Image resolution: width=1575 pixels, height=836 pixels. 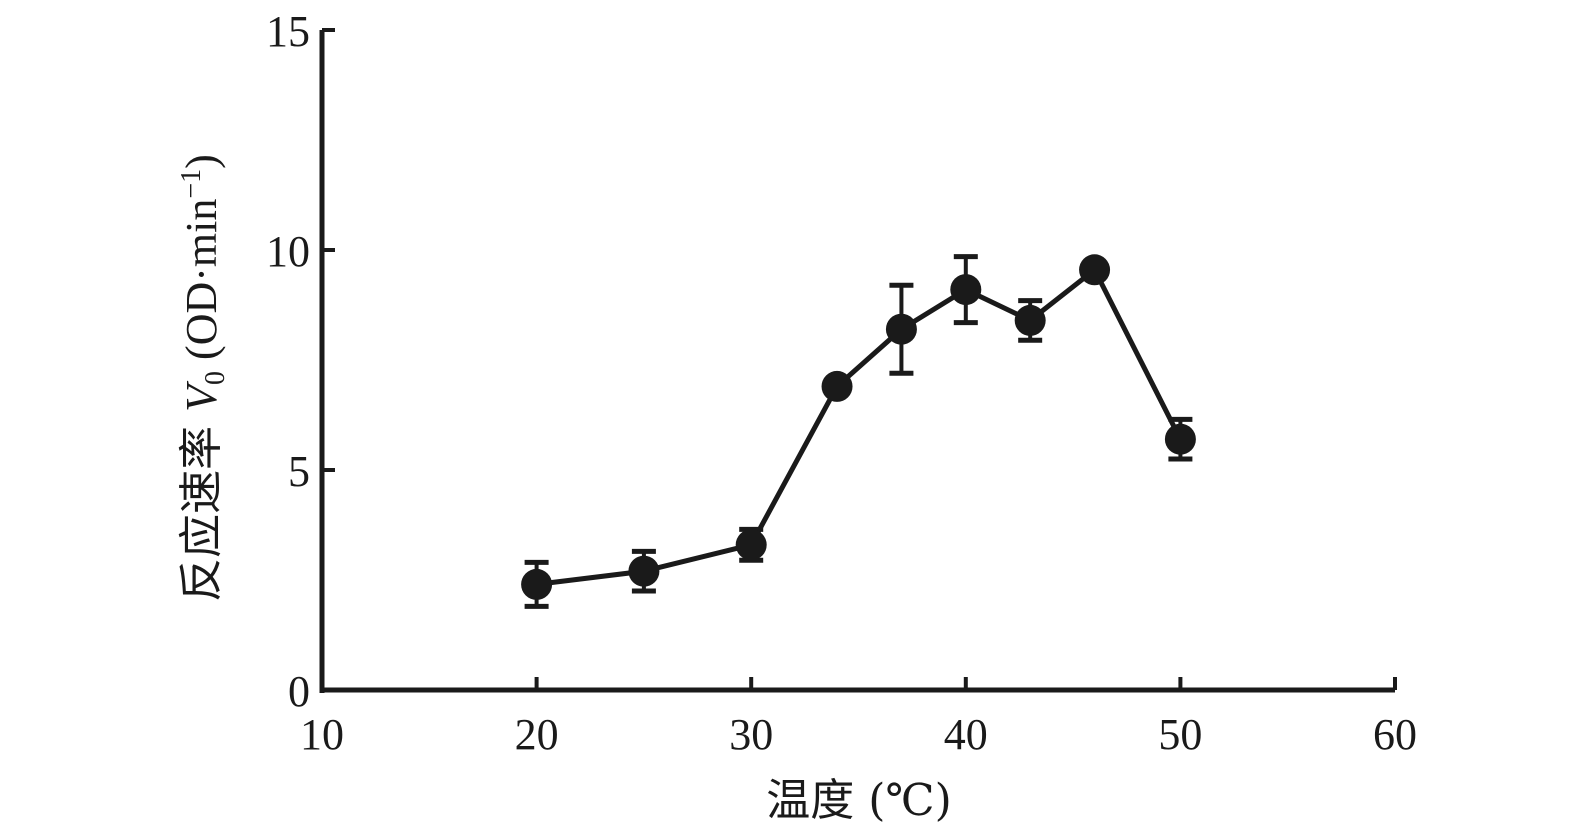 I want to click on y-tick-label: 10, so click(x=288, y=251).